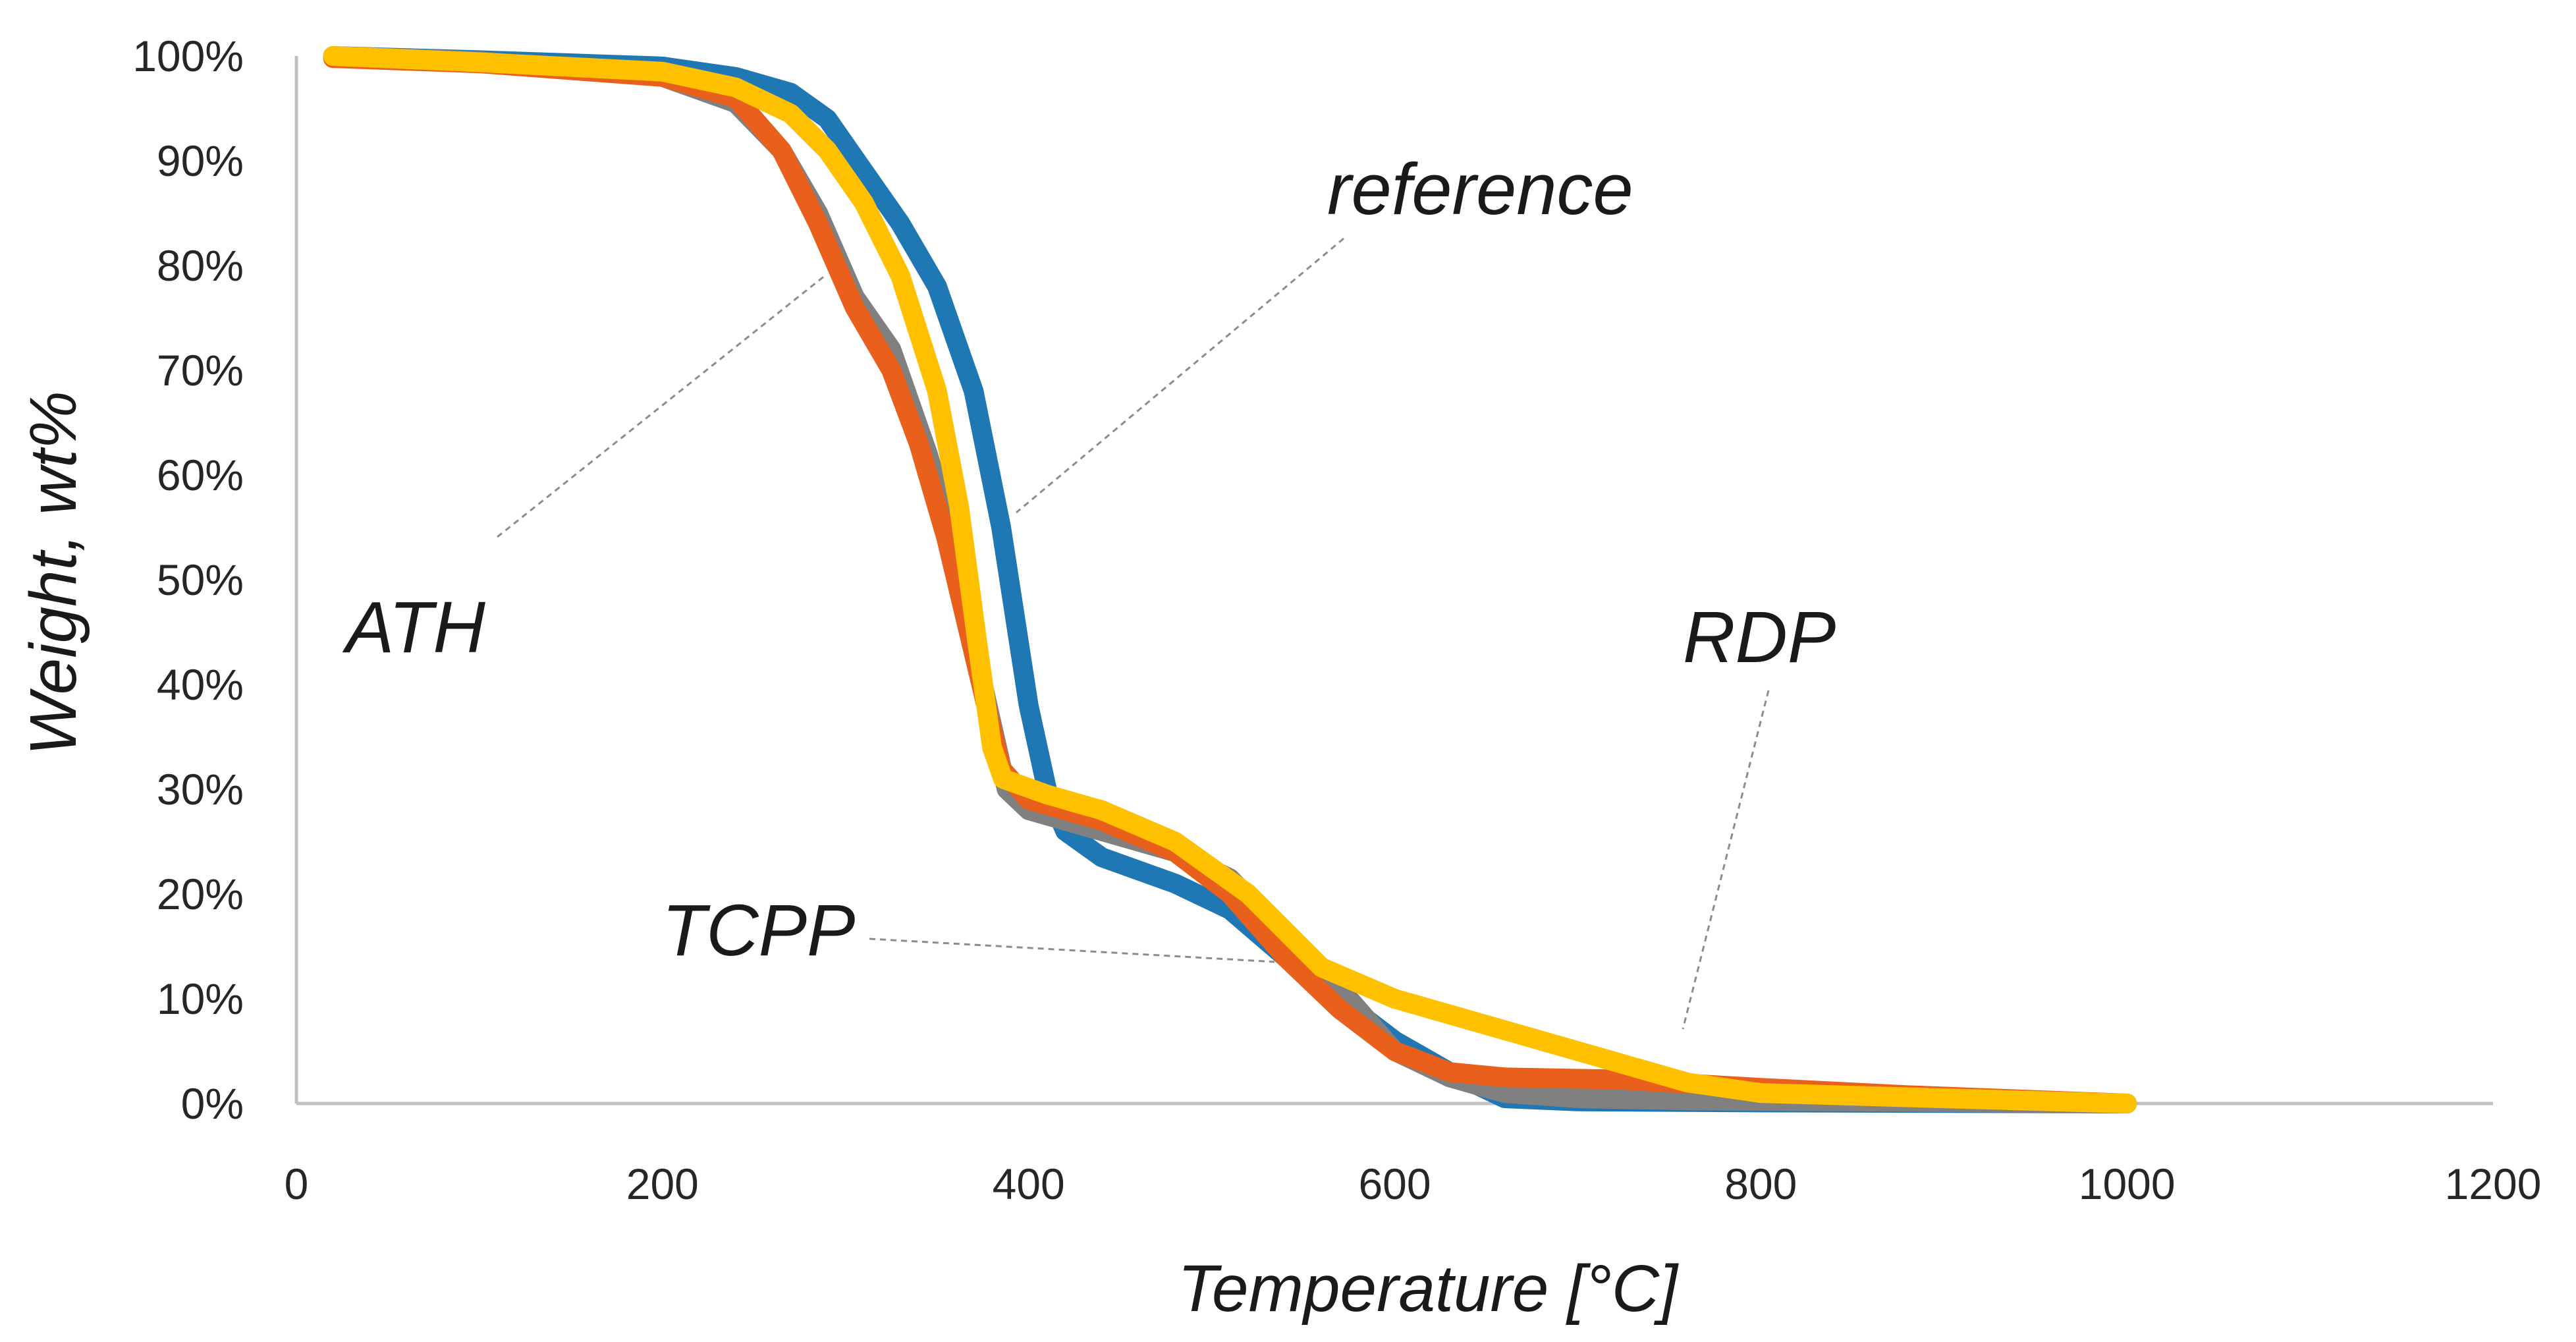 The height and width of the screenshot is (1342, 2576). Describe the element at coordinates (188, 56) in the screenshot. I see `y-tick-label: 100%` at that location.